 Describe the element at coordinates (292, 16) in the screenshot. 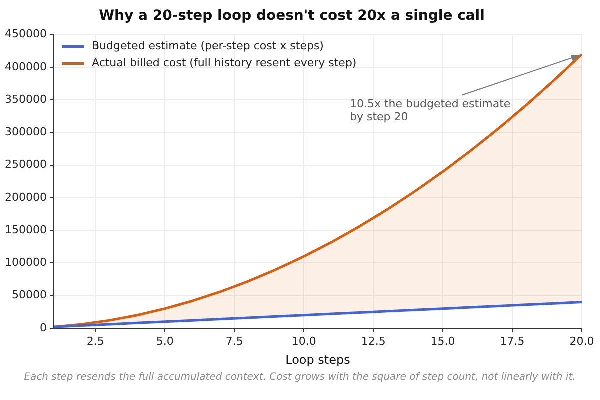

I see `chart-title: Why a 20-step loop doesn't cost 20x a single call` at that location.